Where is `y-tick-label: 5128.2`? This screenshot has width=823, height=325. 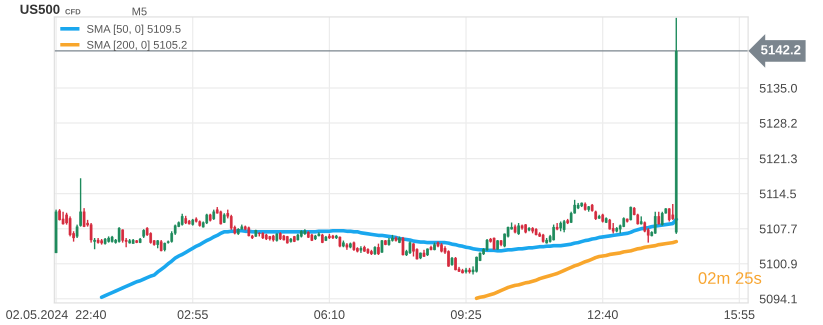
y-tick-label: 5128.2 is located at coordinates (778, 123).